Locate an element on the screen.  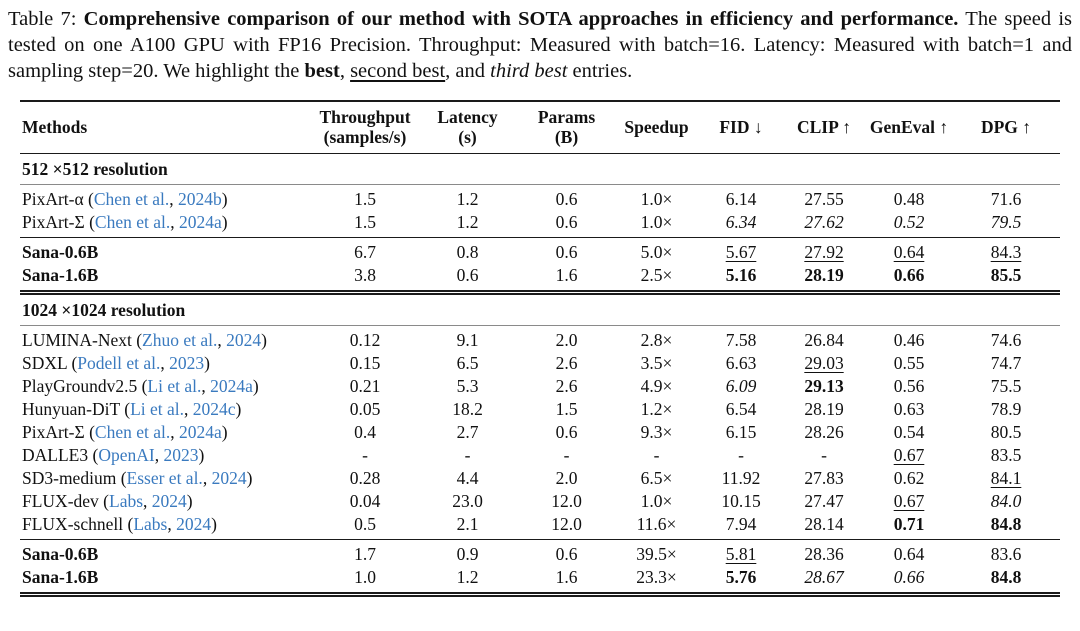
value-cell: 6.14 is located at coordinates (741, 198).